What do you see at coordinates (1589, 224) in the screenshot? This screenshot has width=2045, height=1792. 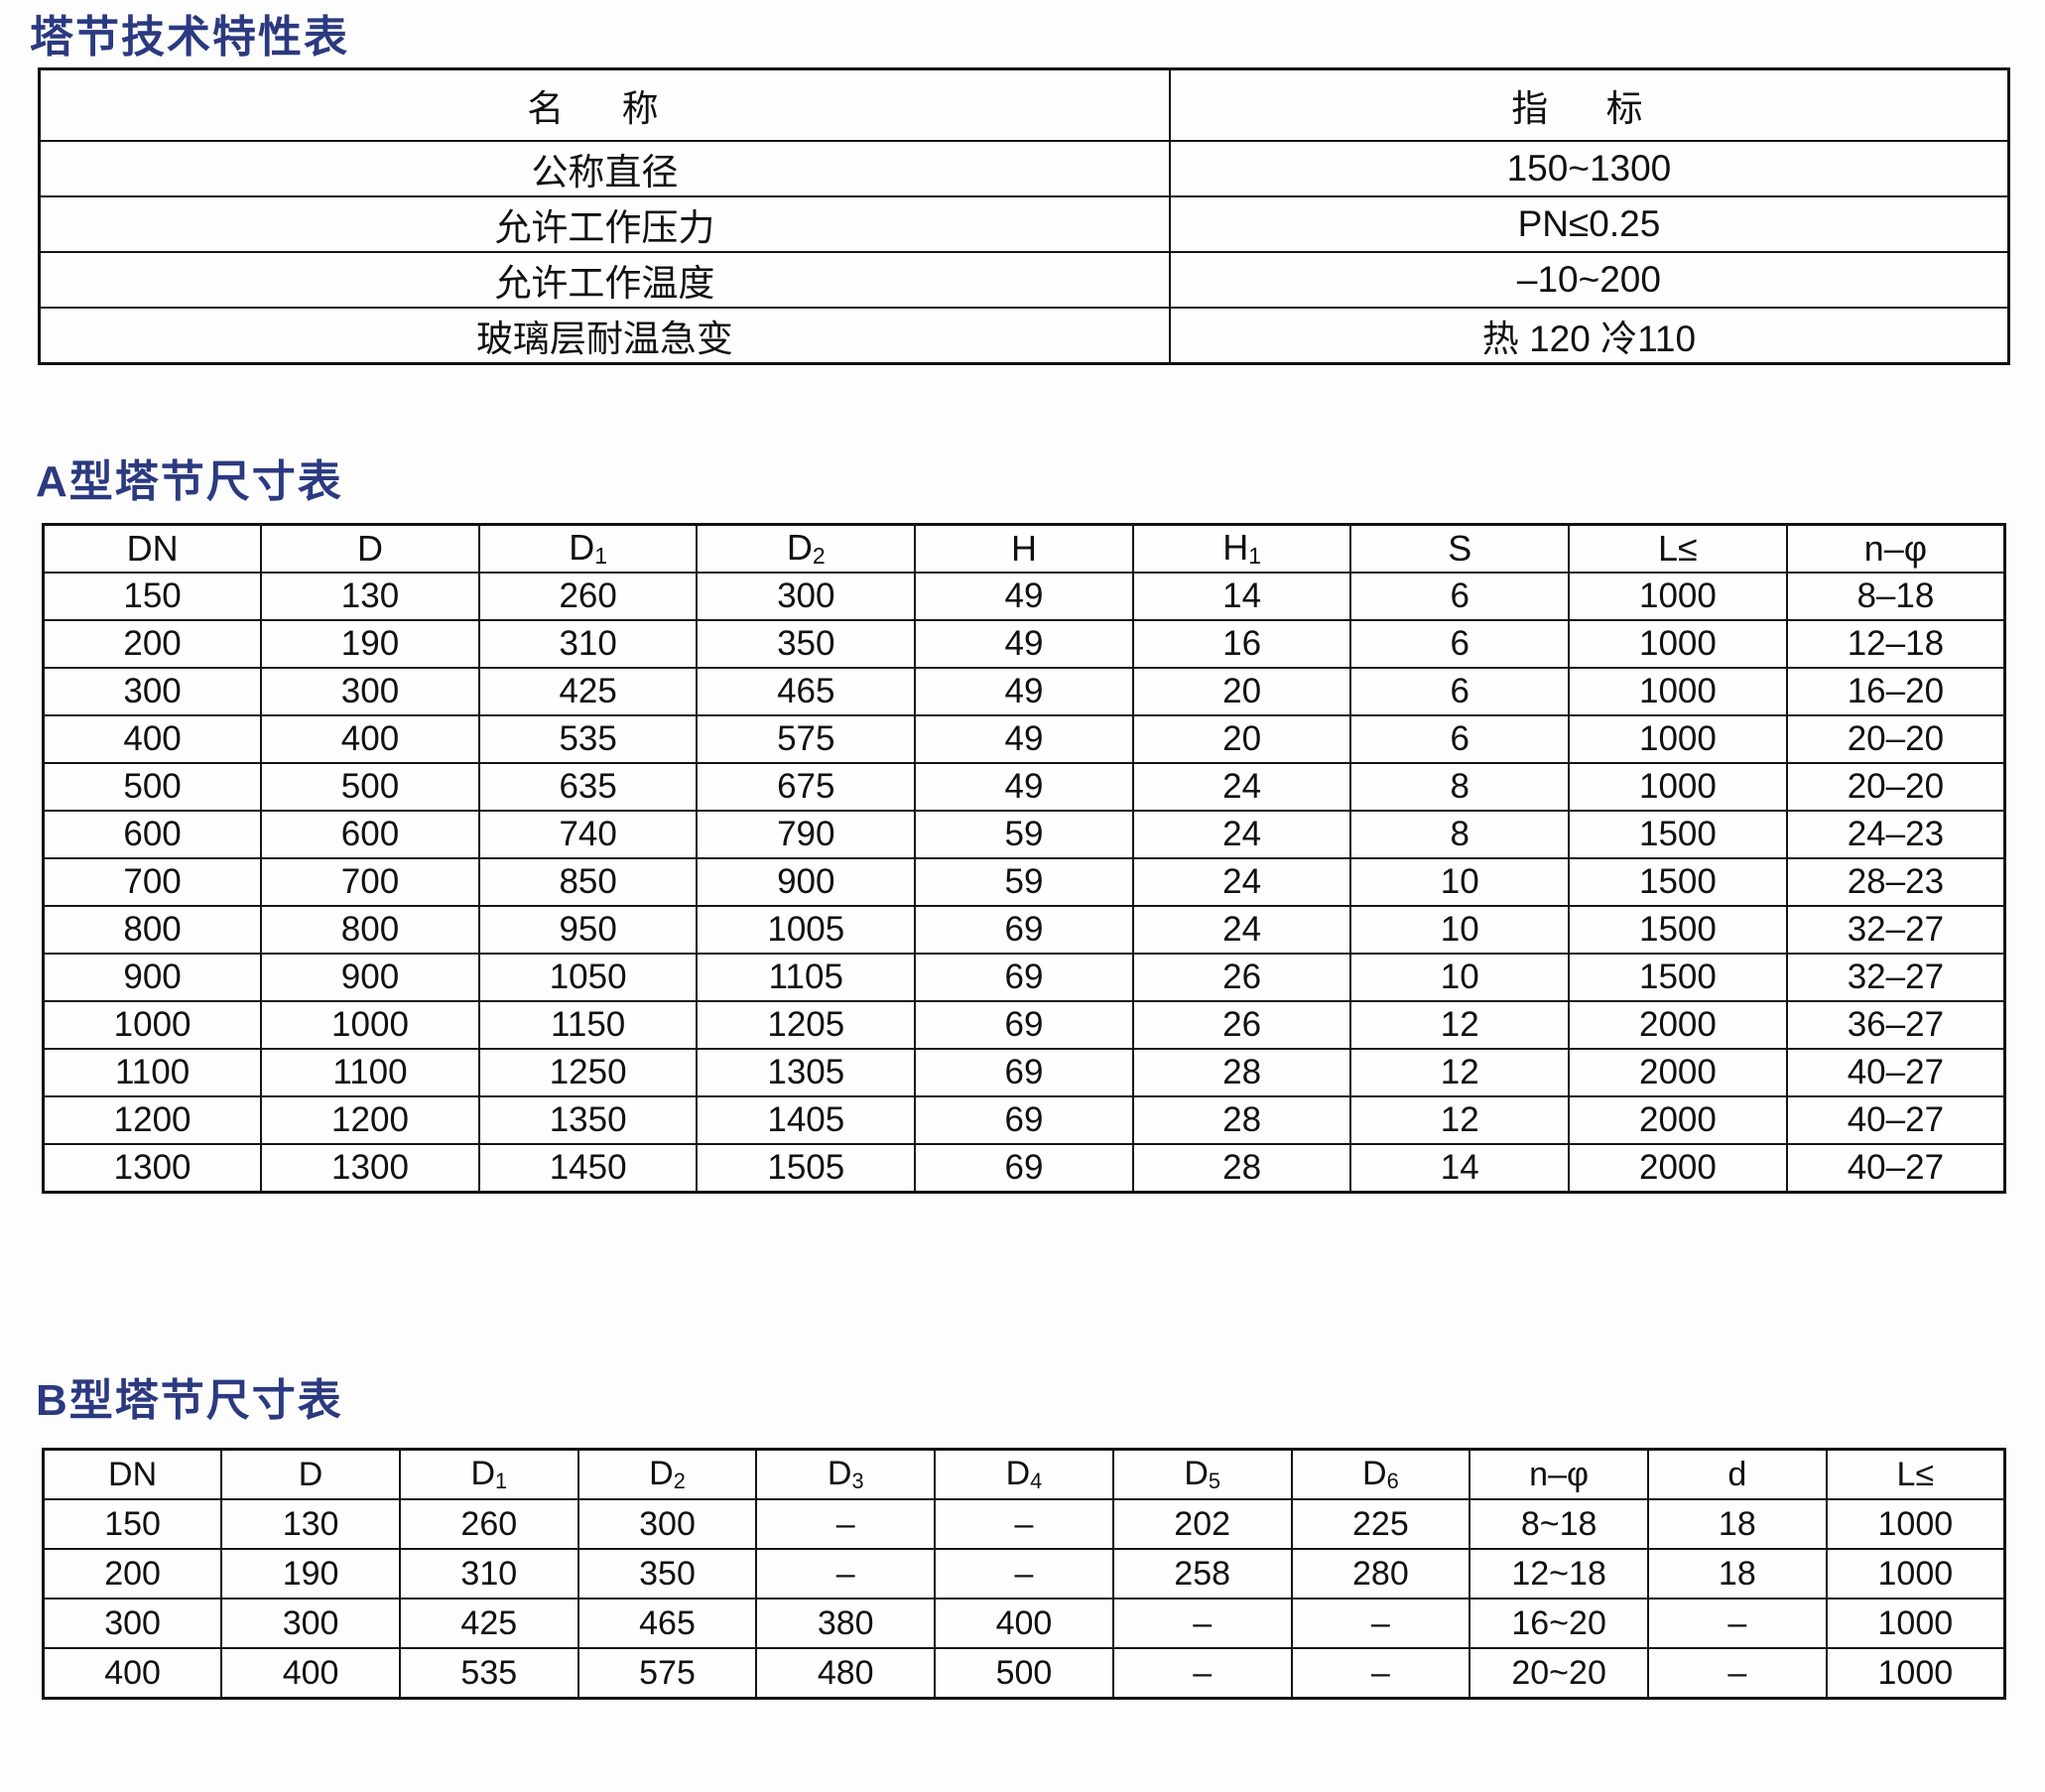 I see `spec-row-value: PN≤0.25` at bounding box center [1589, 224].